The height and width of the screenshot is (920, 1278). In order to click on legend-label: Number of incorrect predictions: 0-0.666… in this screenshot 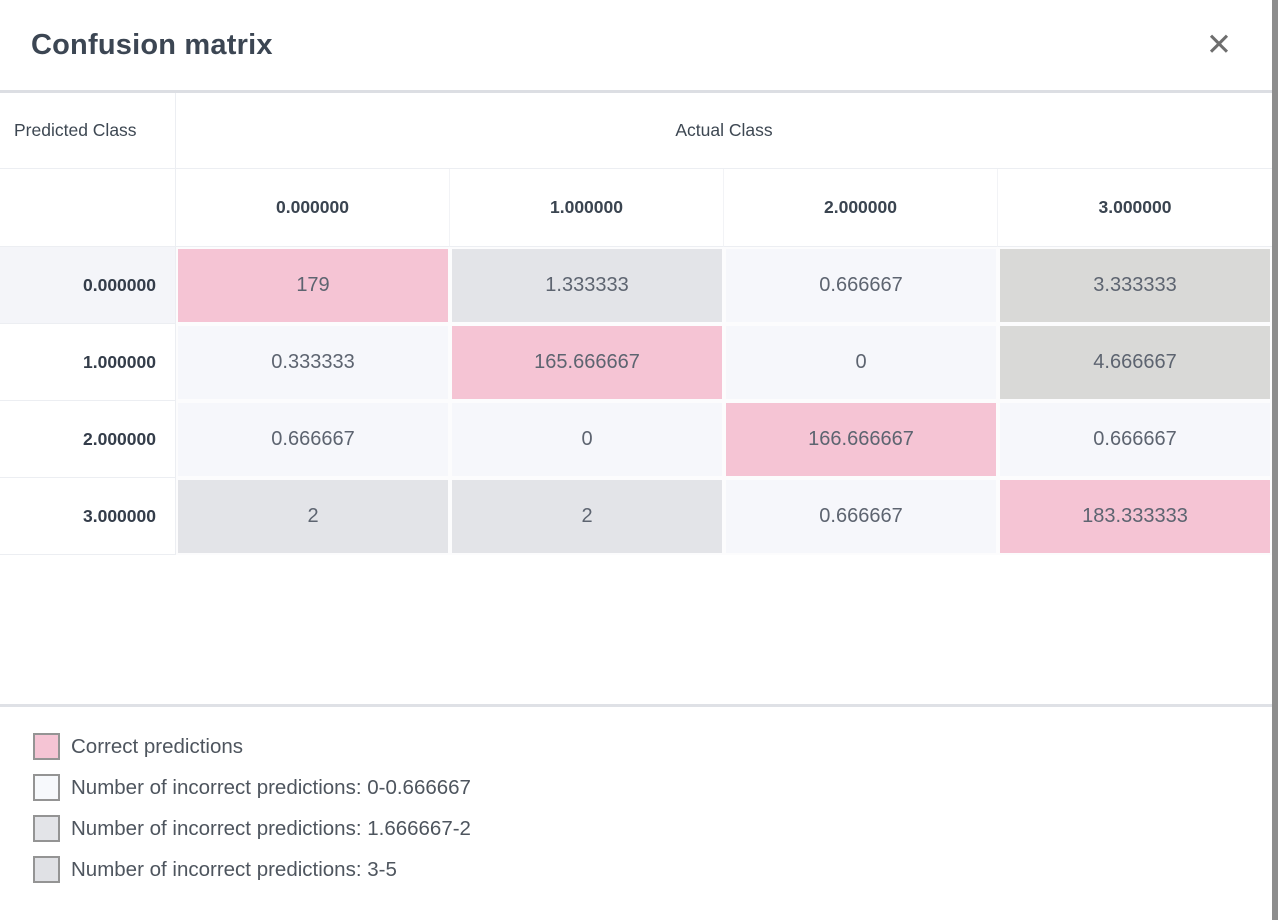, I will do `click(271, 787)`.